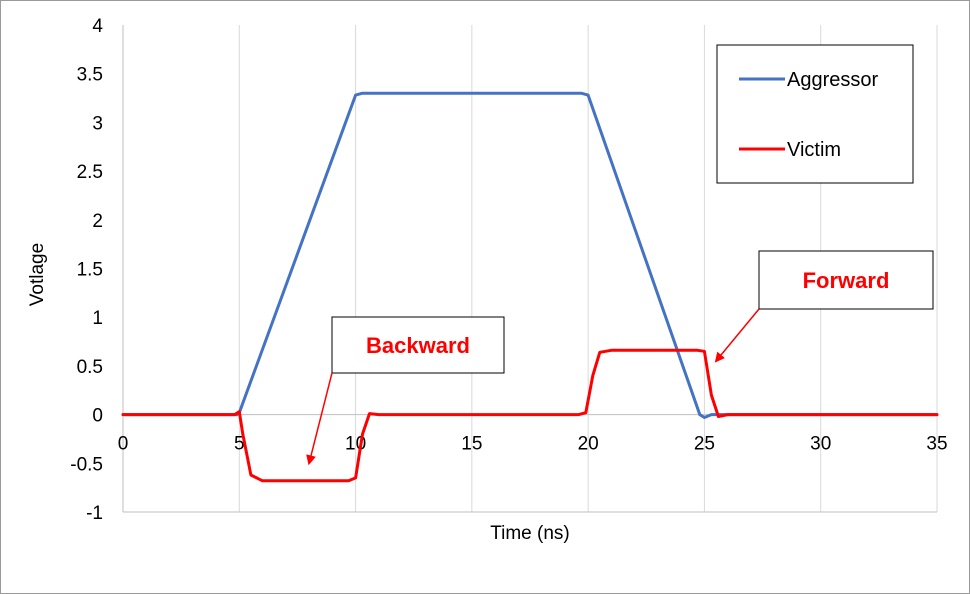 This screenshot has height=594, width=970. What do you see at coordinates (936, 444) in the screenshot?
I see `x-tick-label: 35` at bounding box center [936, 444].